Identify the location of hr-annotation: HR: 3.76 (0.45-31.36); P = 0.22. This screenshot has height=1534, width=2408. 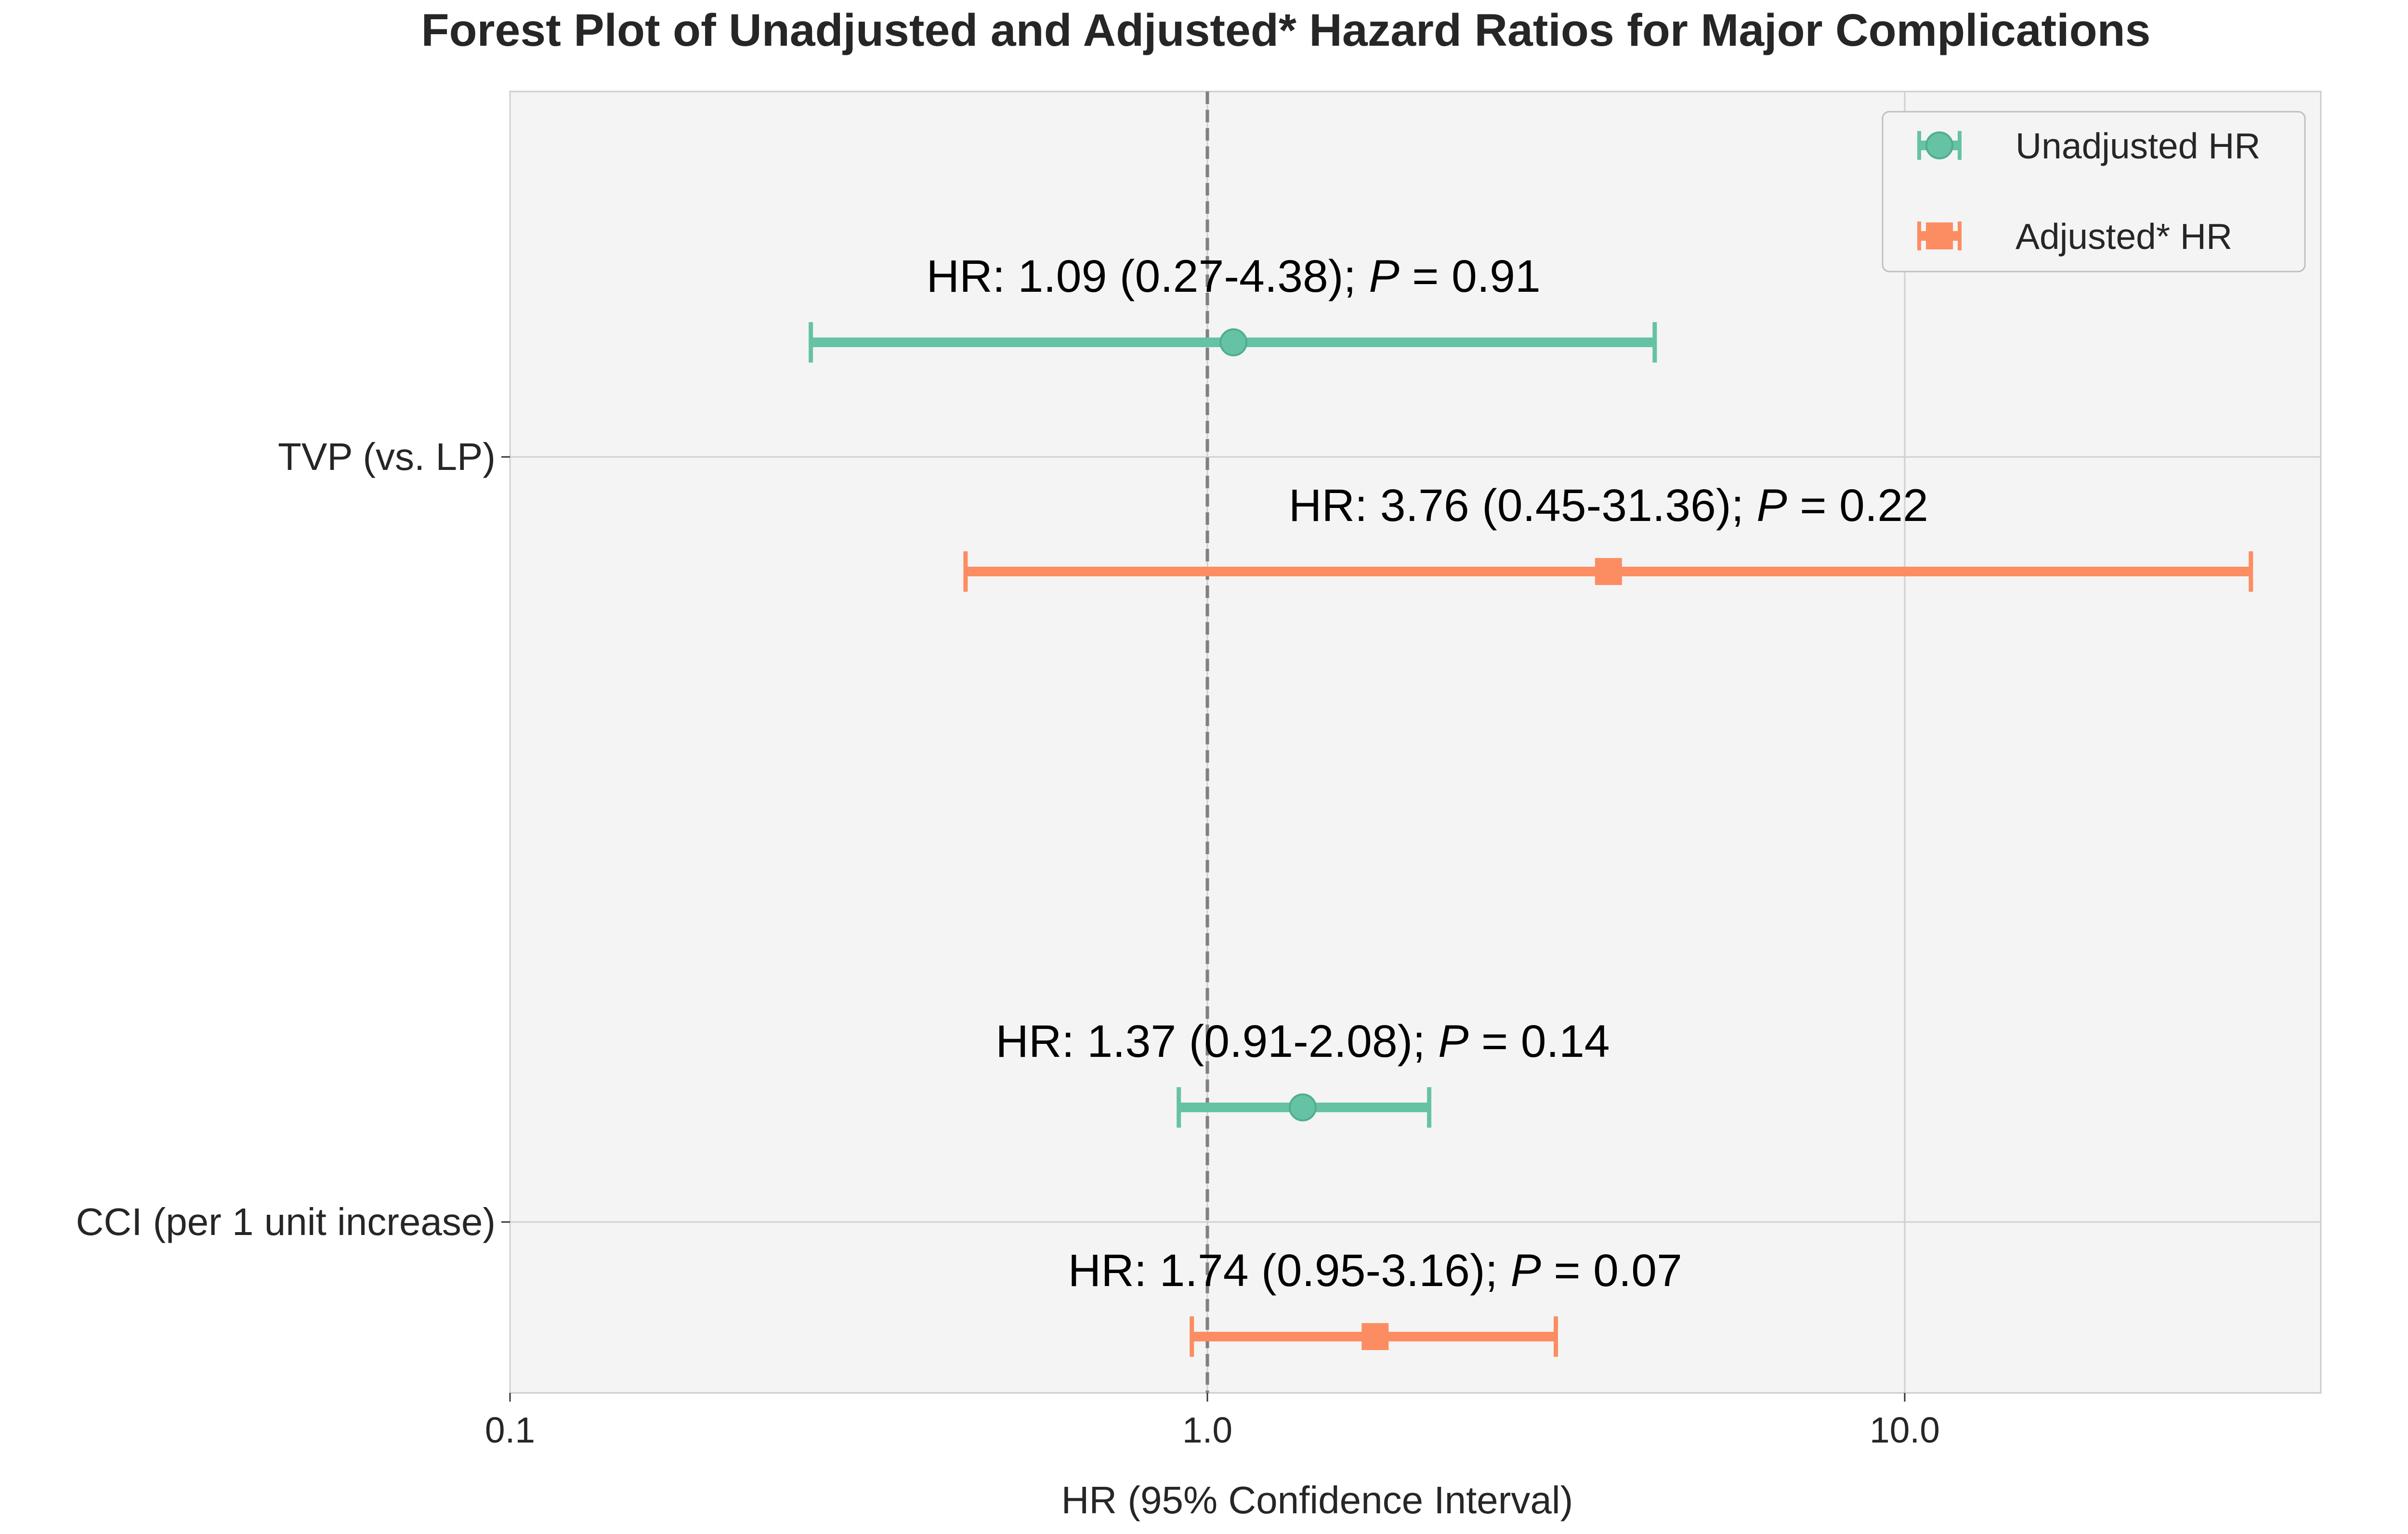
(1608, 505).